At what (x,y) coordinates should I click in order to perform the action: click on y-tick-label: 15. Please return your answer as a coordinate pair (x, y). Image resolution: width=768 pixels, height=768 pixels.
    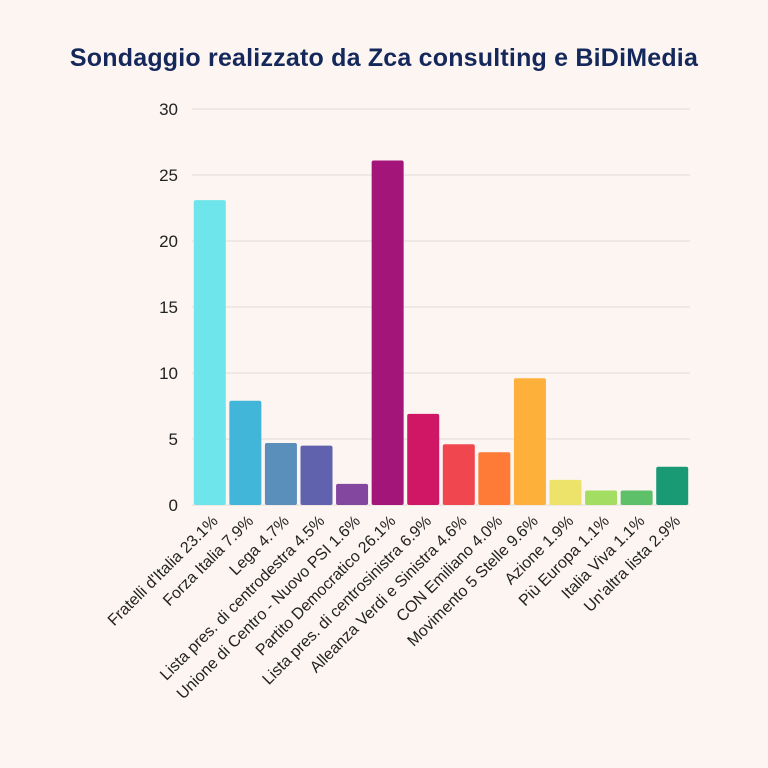
    Looking at the image, I should click on (168, 307).